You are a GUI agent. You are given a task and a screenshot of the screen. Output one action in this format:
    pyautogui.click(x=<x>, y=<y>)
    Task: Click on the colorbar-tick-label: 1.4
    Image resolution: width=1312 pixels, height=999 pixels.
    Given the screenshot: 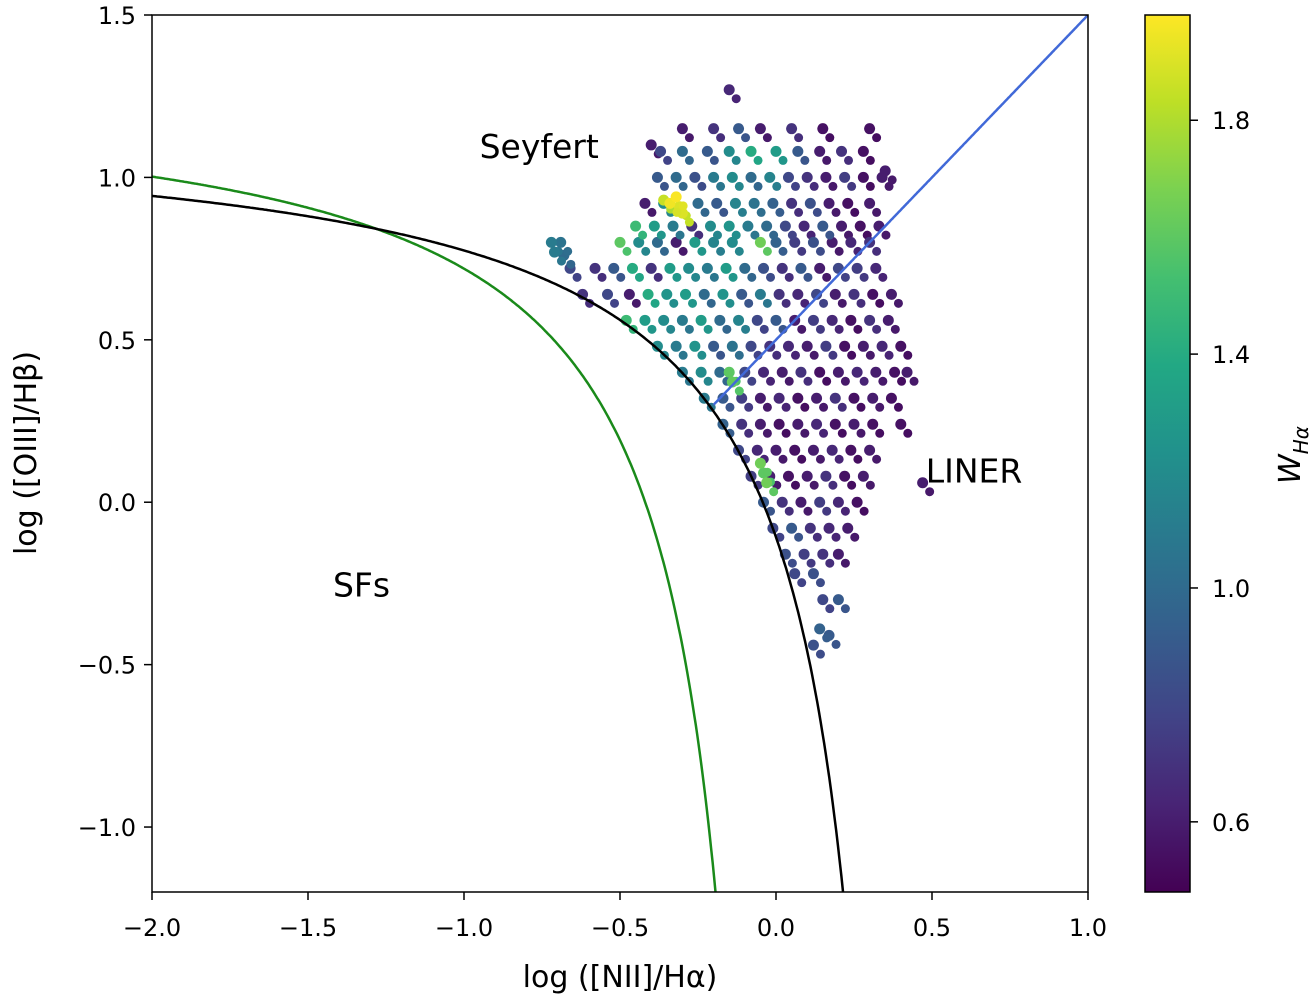 What is the action you would take?
    pyautogui.click(x=1231, y=355)
    